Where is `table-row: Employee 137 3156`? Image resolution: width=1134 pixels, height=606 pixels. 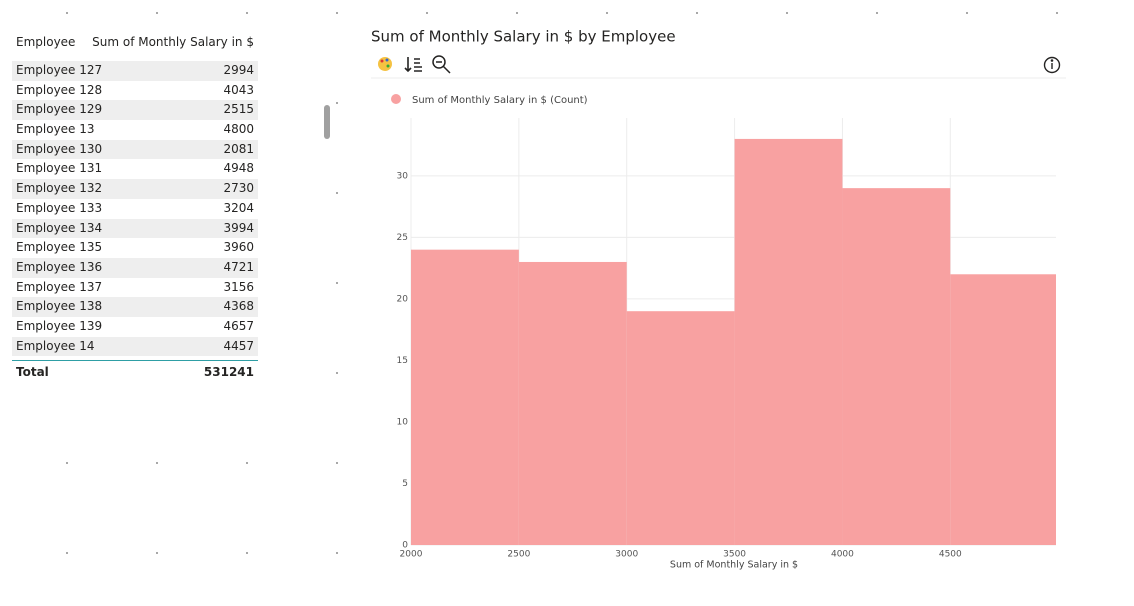 table-row: Employee 137 3156 is located at coordinates (135, 288).